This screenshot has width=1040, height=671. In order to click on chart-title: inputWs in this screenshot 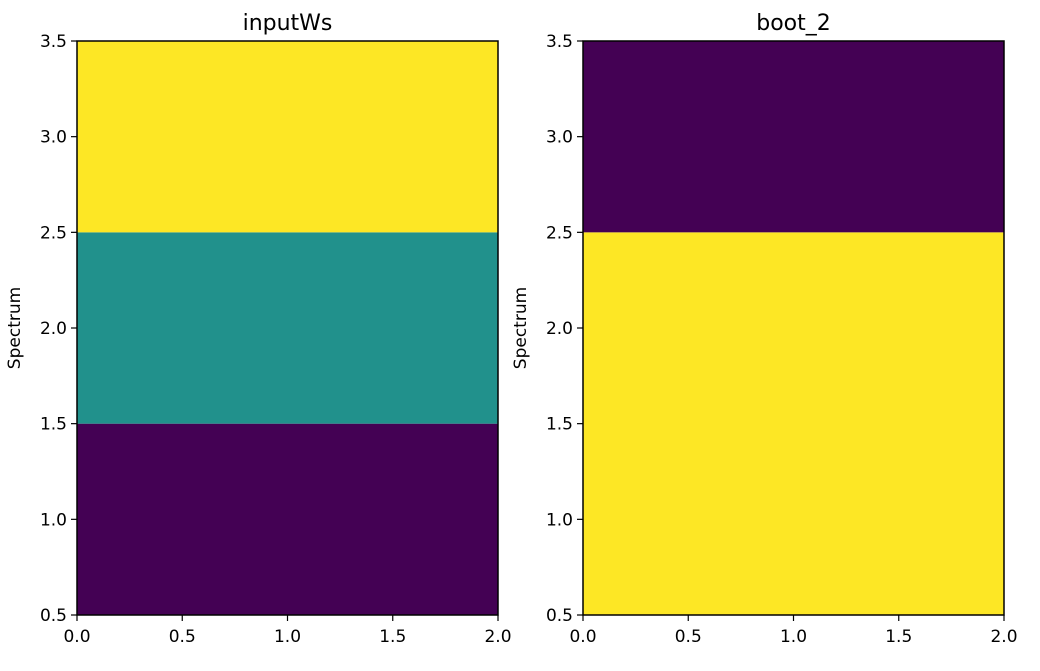, I will do `click(288, 23)`.